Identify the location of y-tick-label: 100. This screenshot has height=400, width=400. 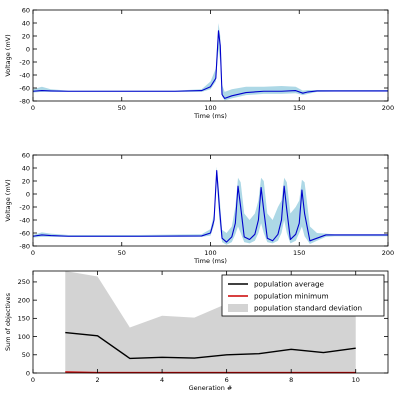
(24, 337).